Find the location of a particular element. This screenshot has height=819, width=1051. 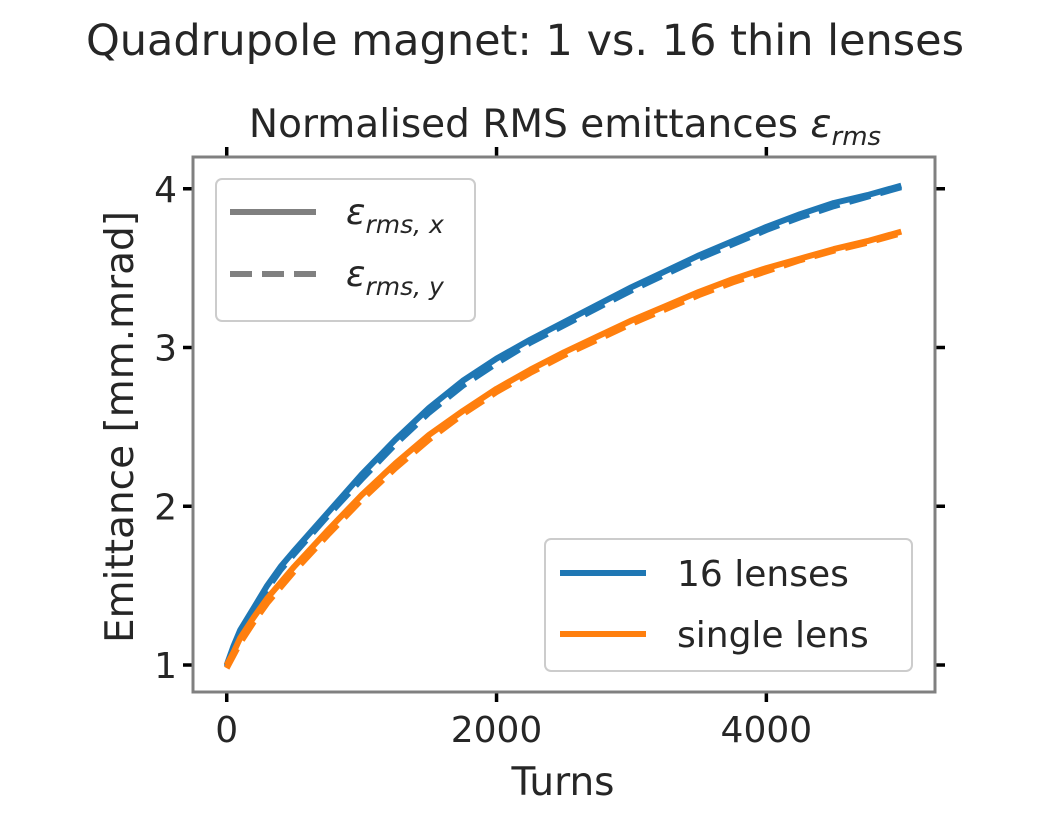

axes-title-text: Normalised RMS emittances is located at coordinates (523, 124).